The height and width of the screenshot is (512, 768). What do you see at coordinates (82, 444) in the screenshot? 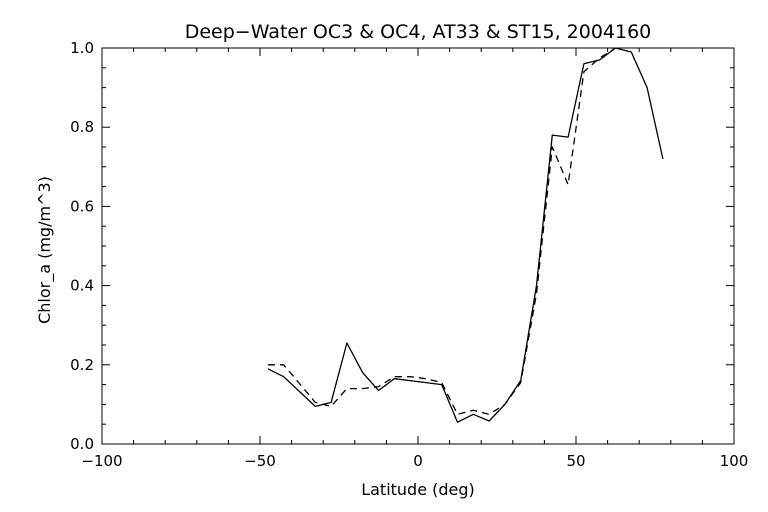
I see `y-tick-label: 0.0` at bounding box center [82, 444].